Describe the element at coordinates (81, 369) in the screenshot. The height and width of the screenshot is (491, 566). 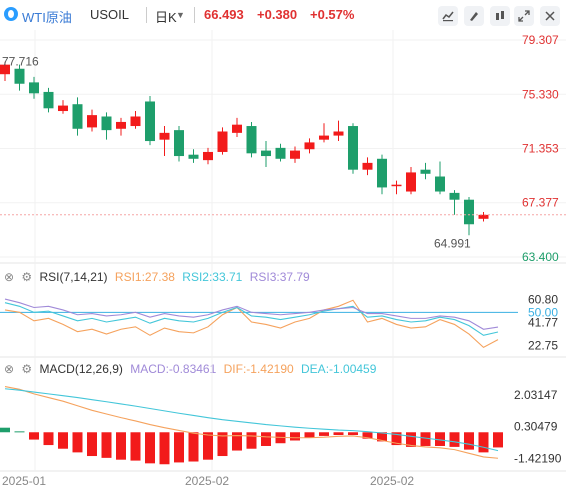
I see `macd-title: MACD(12,26,9)` at that location.